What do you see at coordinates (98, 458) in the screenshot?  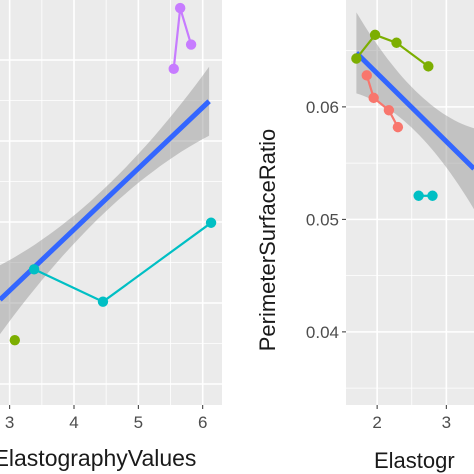 I see `left-x-axis-title: ElastographyValues` at bounding box center [98, 458].